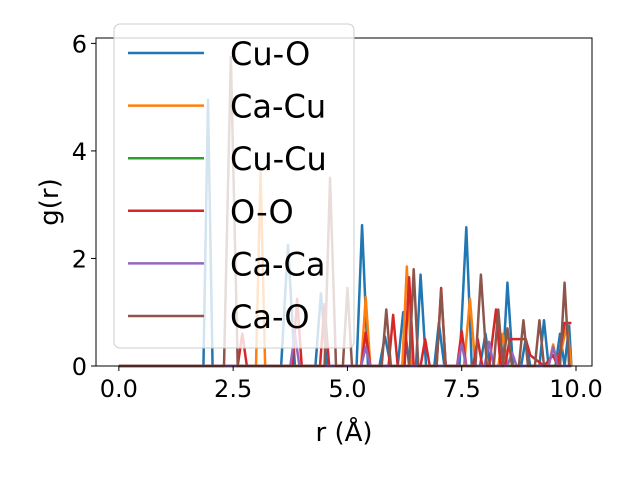 This screenshot has width=640, height=480. Describe the element at coordinates (278, 159) in the screenshot. I see `legend-label-cu-cu: Cu-Cu` at that location.